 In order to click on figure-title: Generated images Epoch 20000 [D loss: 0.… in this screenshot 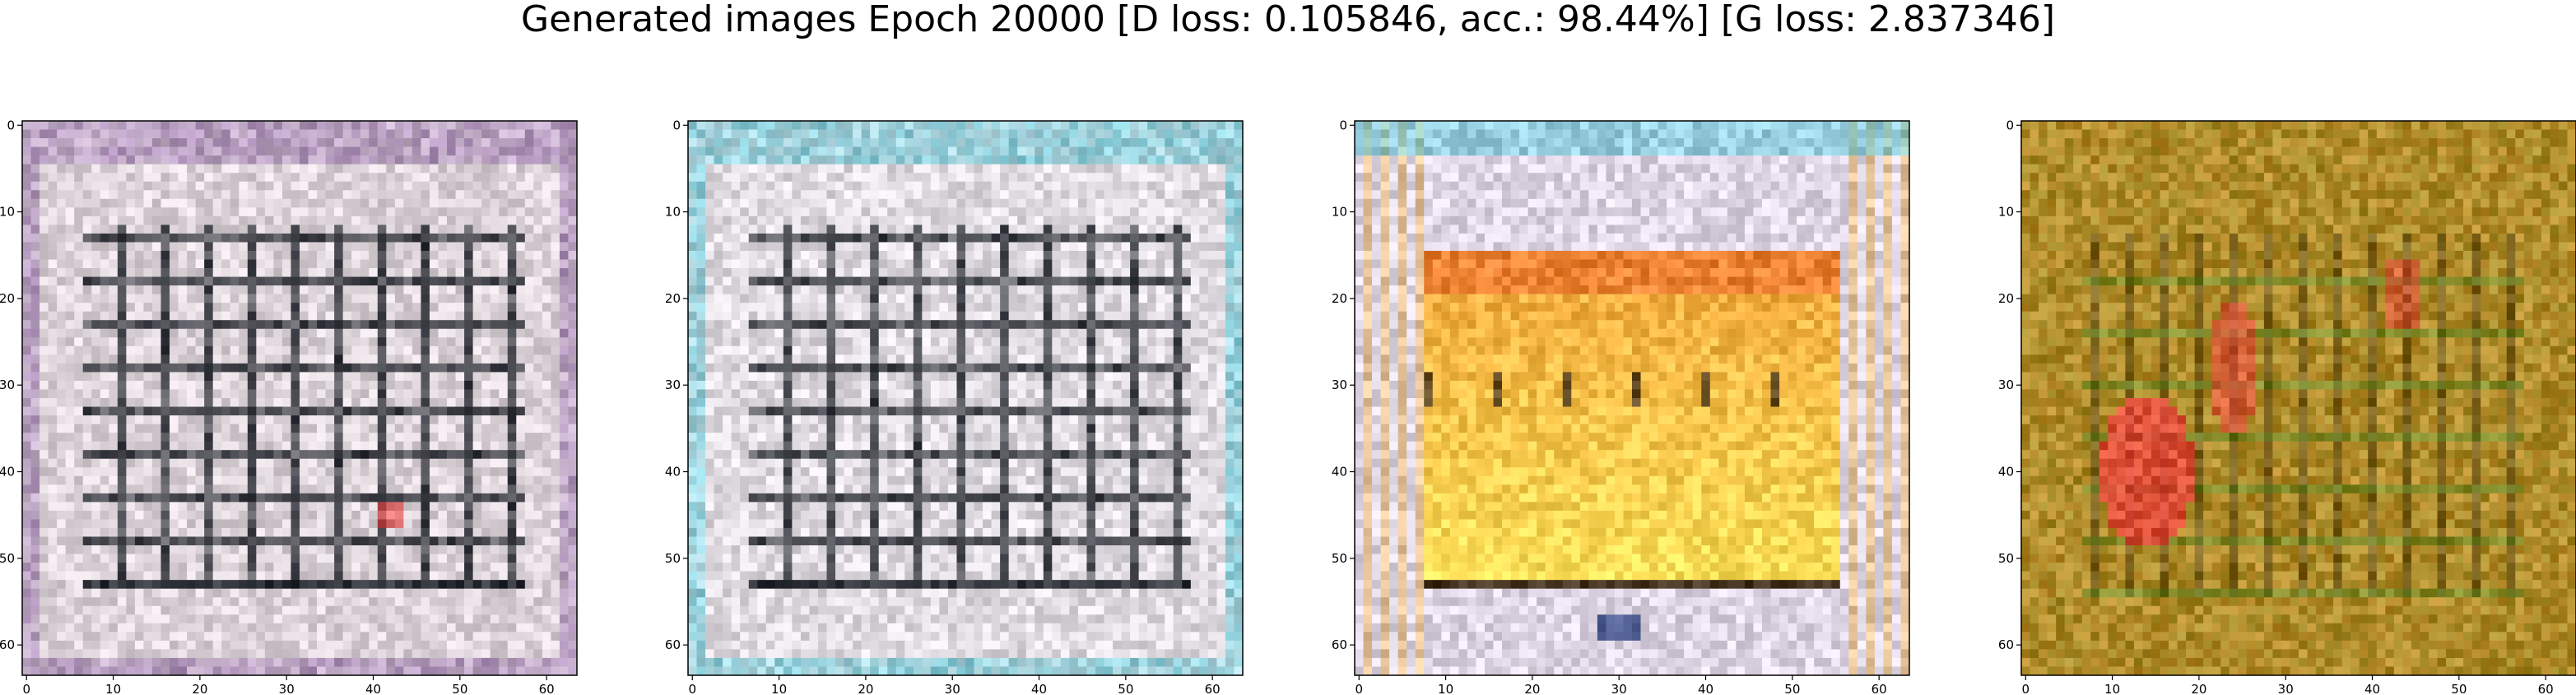, I will do `click(1288, 20)`.